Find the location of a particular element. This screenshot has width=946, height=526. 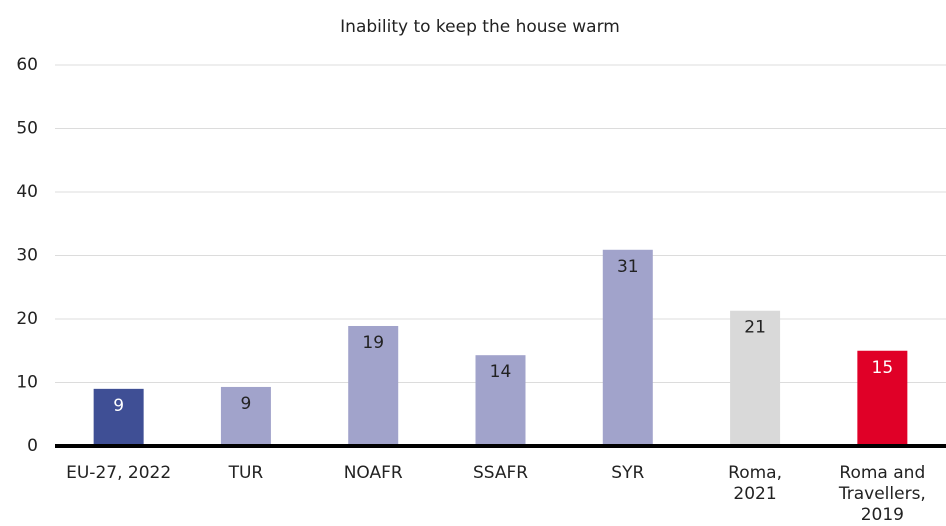

y-tick-label: 50 is located at coordinates (27, 129).